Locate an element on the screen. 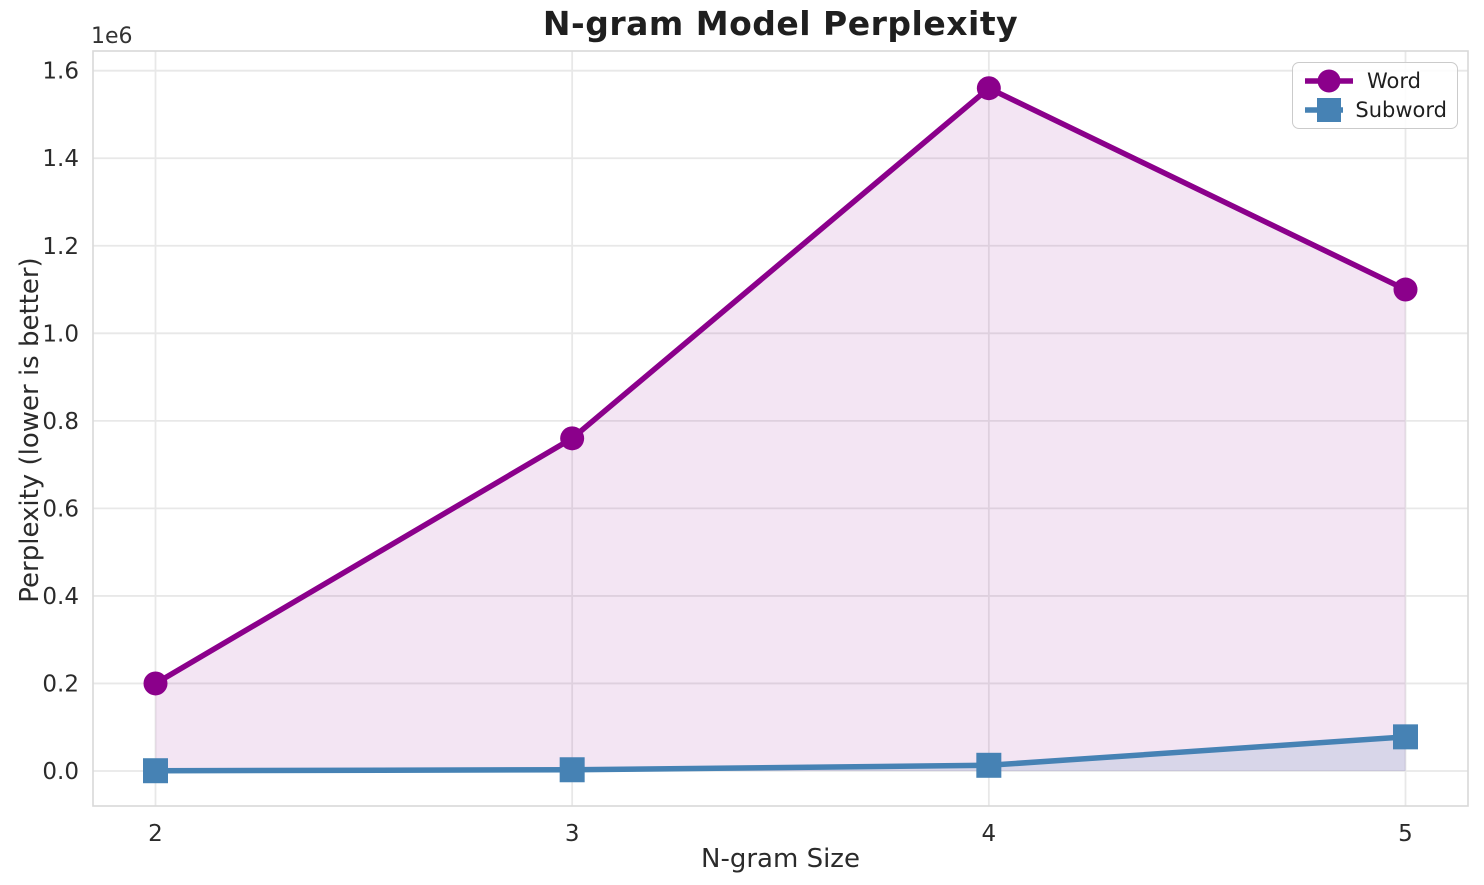 Image resolution: width=1484 pixels, height=885 pixels. y-axis-label: Perplexity (lower is better) is located at coordinates (30, 430).